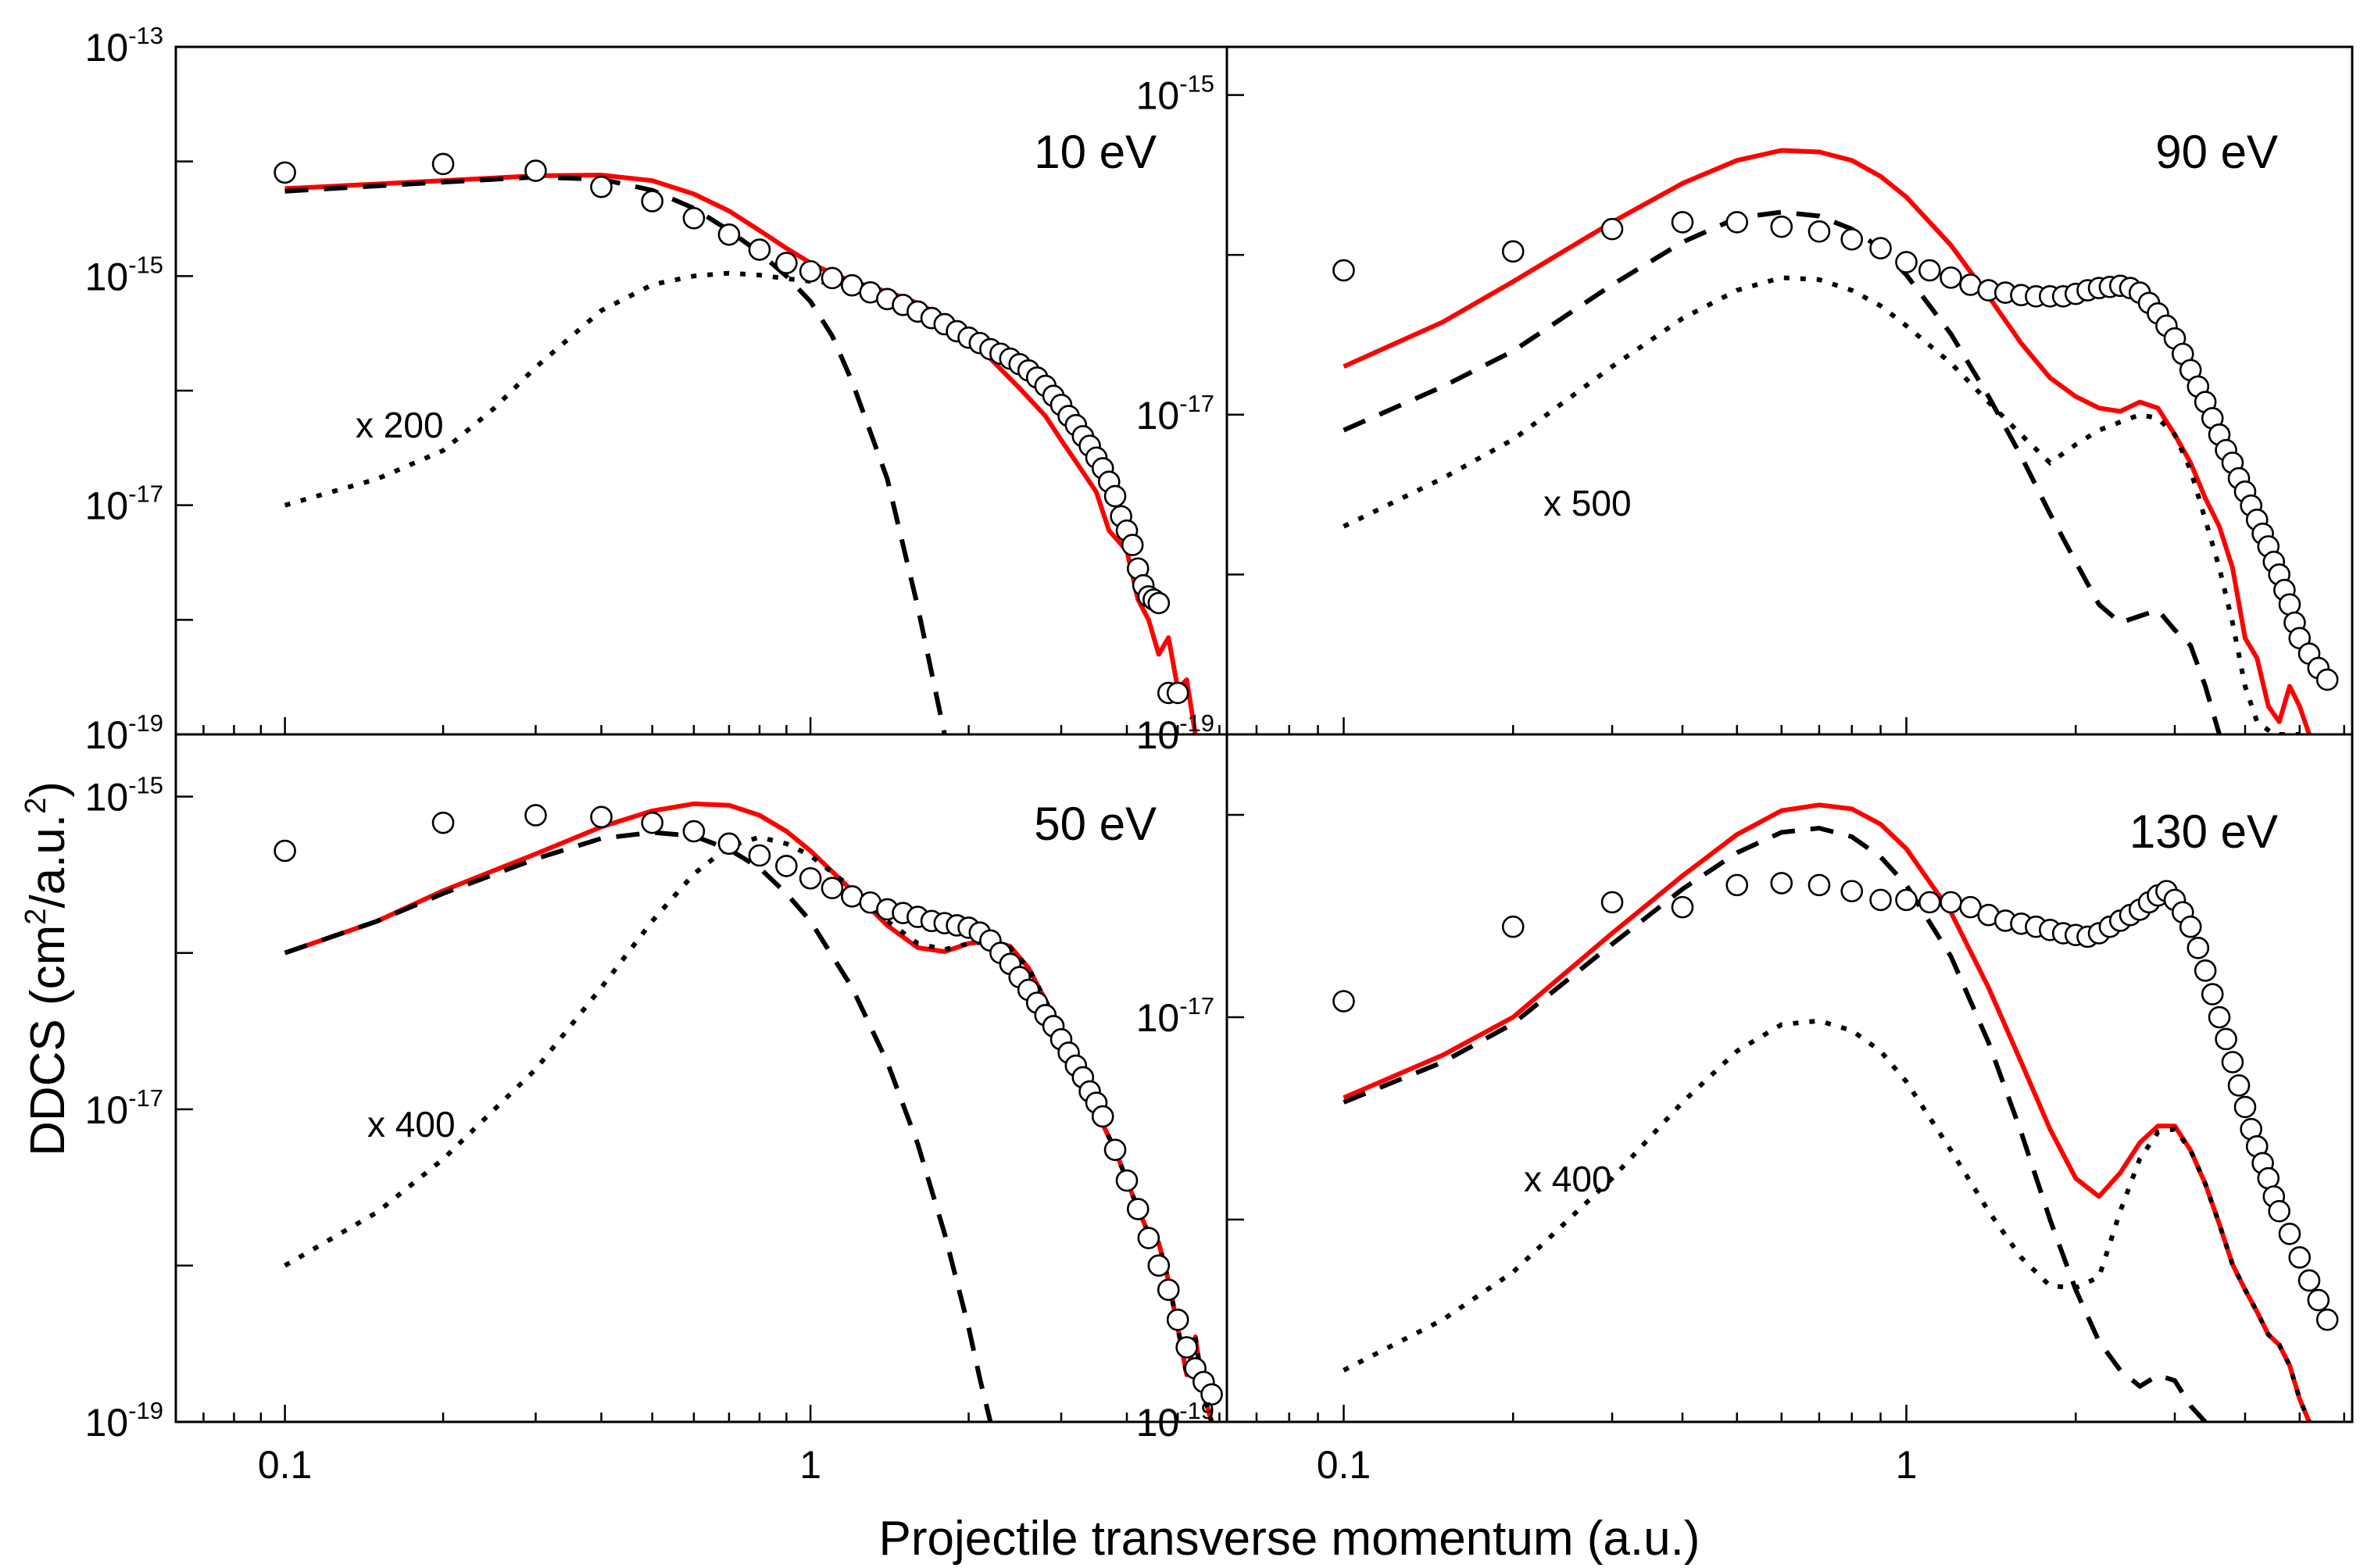 The height and width of the screenshot is (1568, 2360). What do you see at coordinates (2203, 832) in the screenshot?
I see `energy-label: 130 eV` at bounding box center [2203, 832].